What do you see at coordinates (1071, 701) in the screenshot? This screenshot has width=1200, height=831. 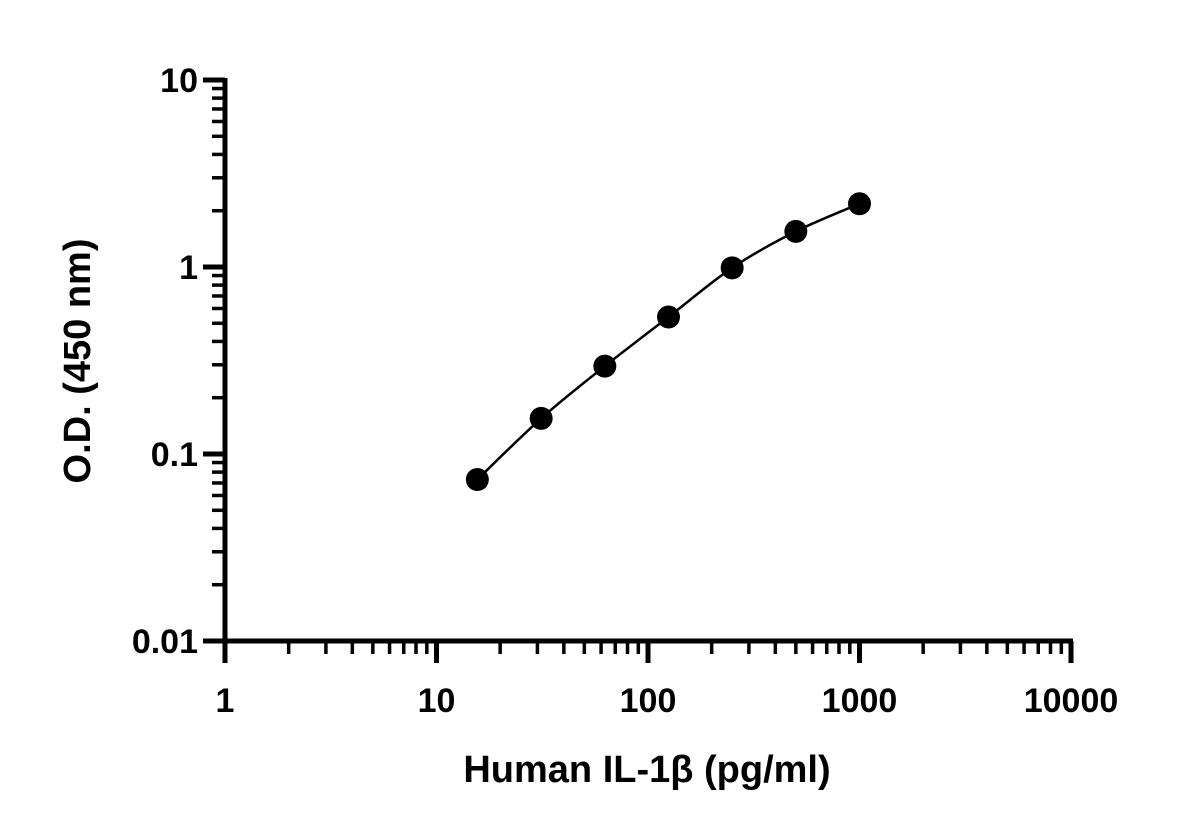 I see `x-tick-label: 10000` at bounding box center [1071, 701].